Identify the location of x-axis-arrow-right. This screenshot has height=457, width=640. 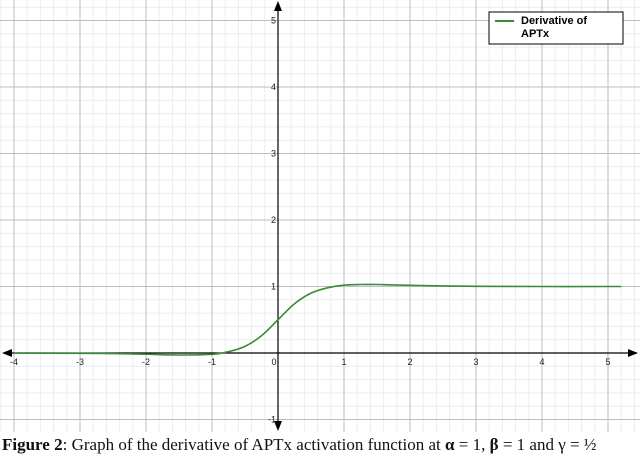
(633, 353).